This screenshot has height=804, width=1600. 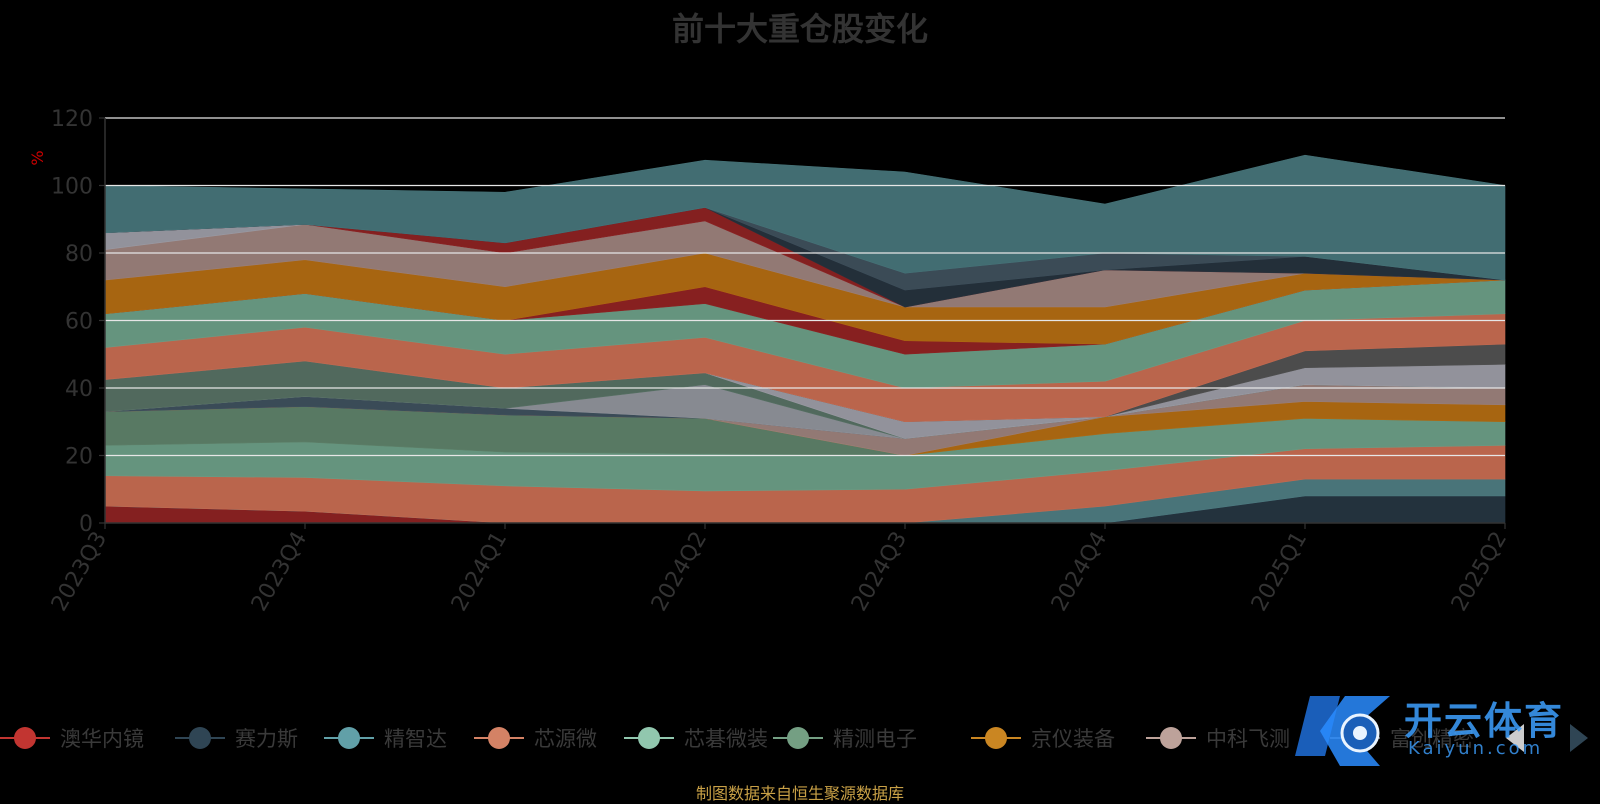 What do you see at coordinates (79, 389) in the screenshot?
I see `y-tick-label: 40` at bounding box center [79, 389].